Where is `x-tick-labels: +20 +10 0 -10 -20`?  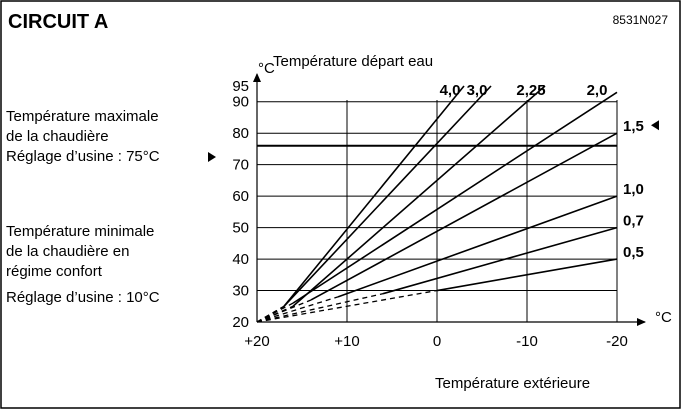 x-tick-labels: +20 +10 0 -10 -20 is located at coordinates (436, 341).